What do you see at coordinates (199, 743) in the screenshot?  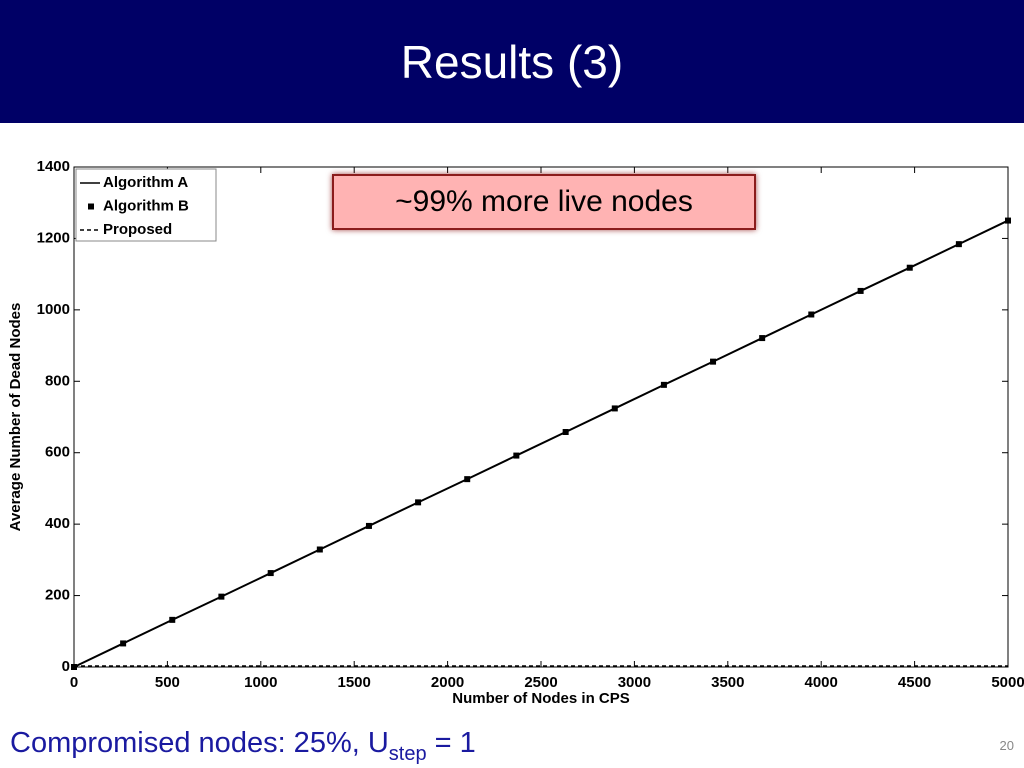 I see `caption-main: Compromised nodes: 25%, U` at bounding box center [199, 743].